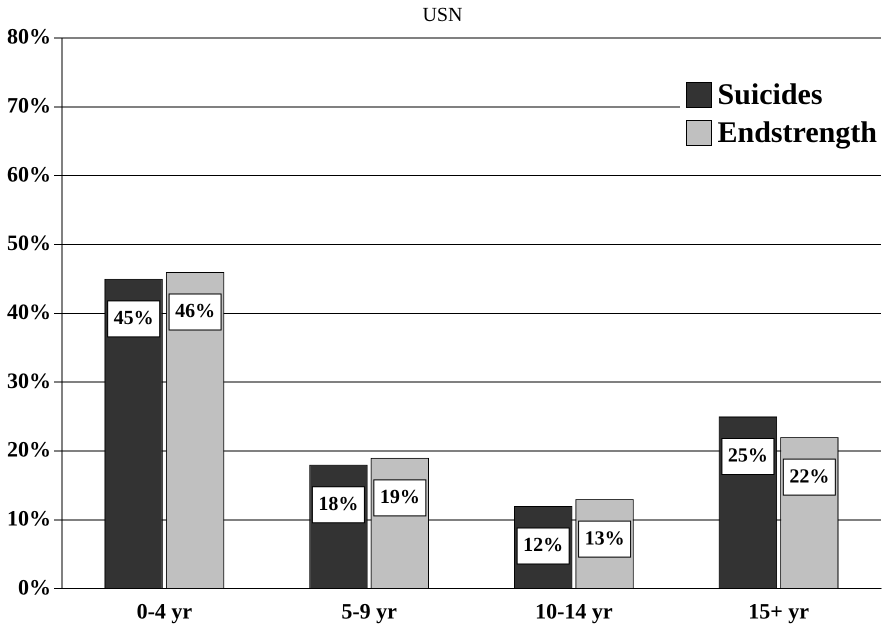 This screenshot has height=633, width=885. Describe the element at coordinates (400, 497) in the screenshot. I see `data-label: 19%` at that location.